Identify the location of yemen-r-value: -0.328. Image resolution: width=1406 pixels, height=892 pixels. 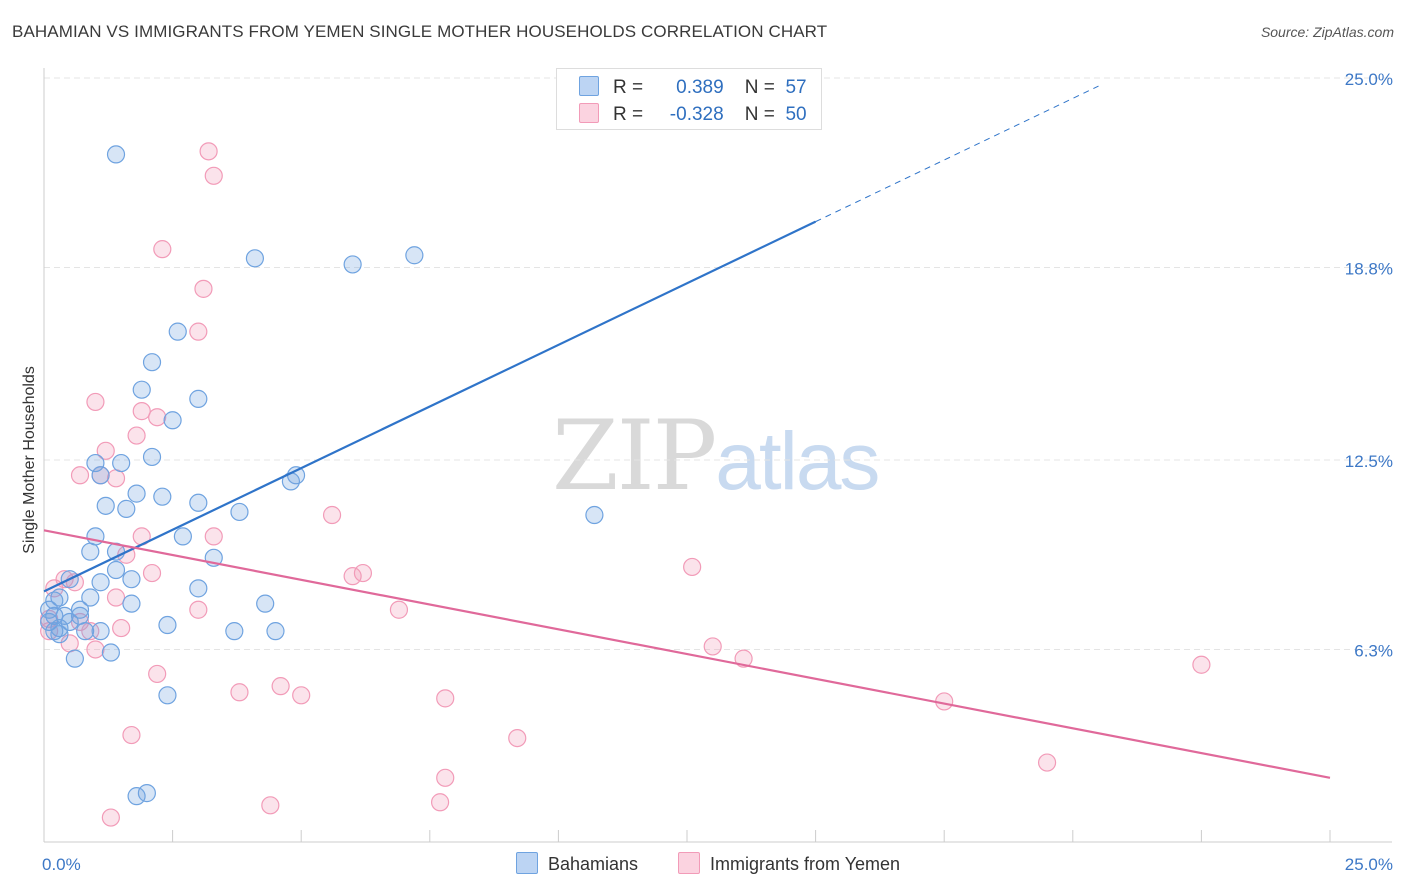
(696, 114).